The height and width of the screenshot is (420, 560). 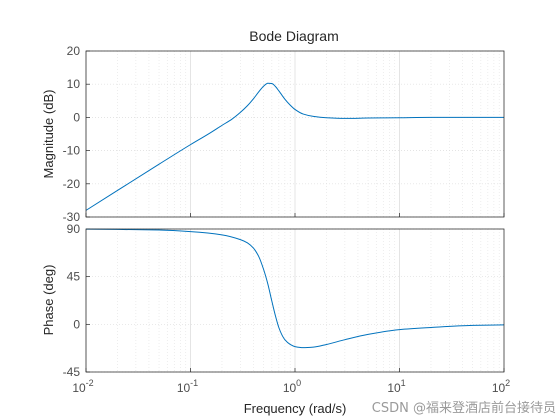 What do you see at coordinates (294, 36) in the screenshot?
I see `chart-title: Bode Diagram` at bounding box center [294, 36].